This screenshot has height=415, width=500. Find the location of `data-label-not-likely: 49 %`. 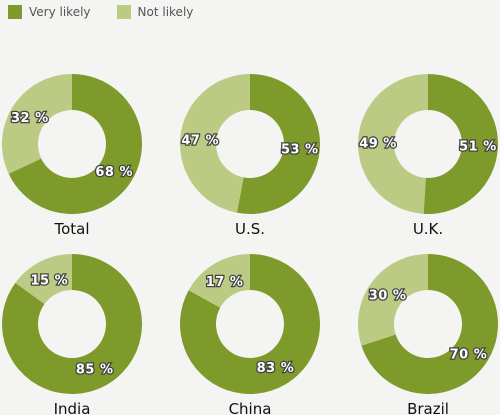

data-label-not-likely: 49 % is located at coordinates (378, 143).